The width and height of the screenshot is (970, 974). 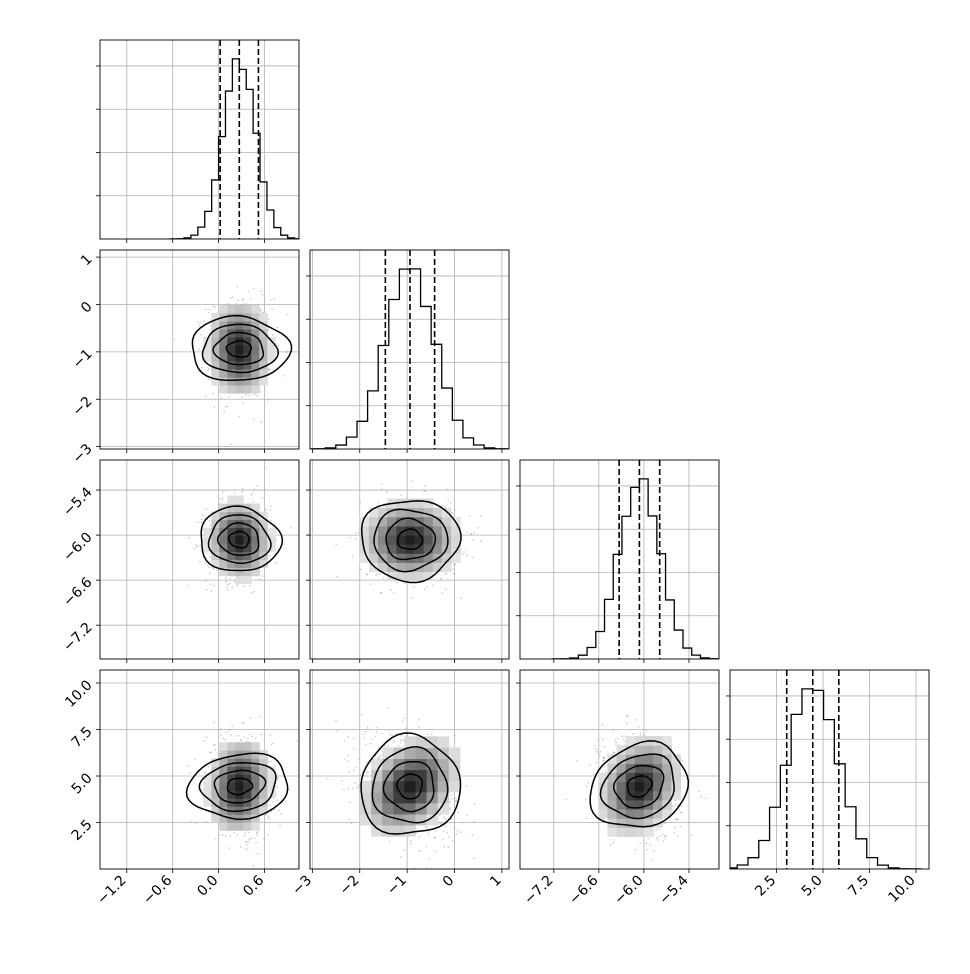 What do you see at coordinates (82, 737) in the screenshot?
I see `y-tick-label: 7.5` at bounding box center [82, 737].